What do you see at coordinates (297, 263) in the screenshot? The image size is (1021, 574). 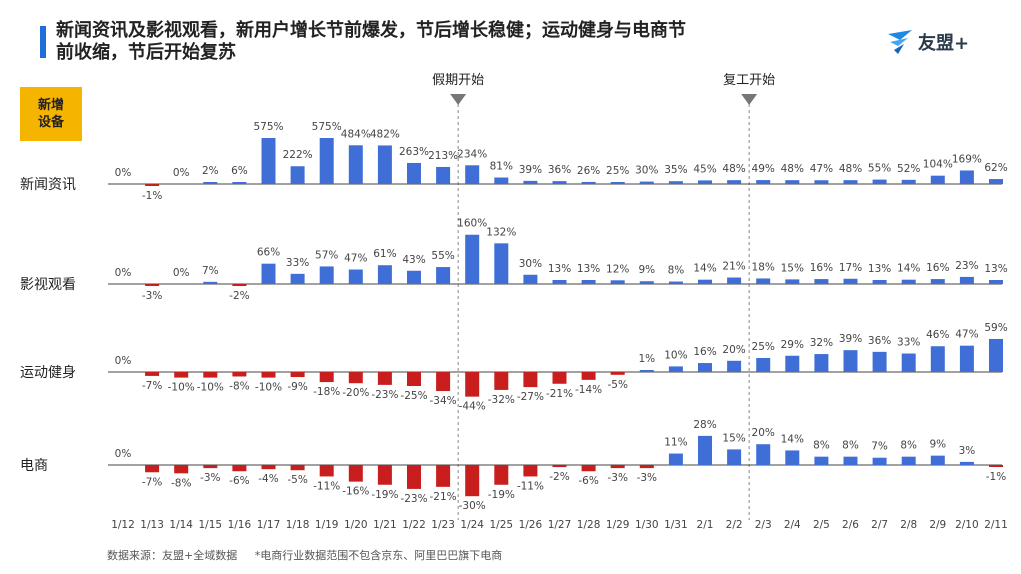 I see `data-label: 33%` at bounding box center [297, 263].